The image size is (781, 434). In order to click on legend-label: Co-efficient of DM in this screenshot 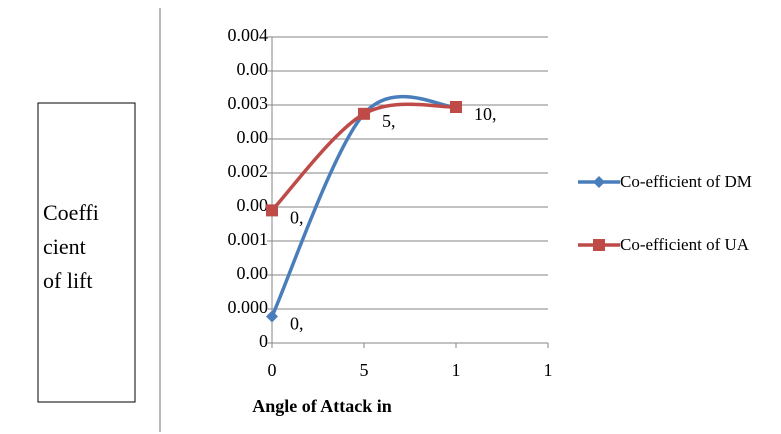, I will do `click(686, 181)`.